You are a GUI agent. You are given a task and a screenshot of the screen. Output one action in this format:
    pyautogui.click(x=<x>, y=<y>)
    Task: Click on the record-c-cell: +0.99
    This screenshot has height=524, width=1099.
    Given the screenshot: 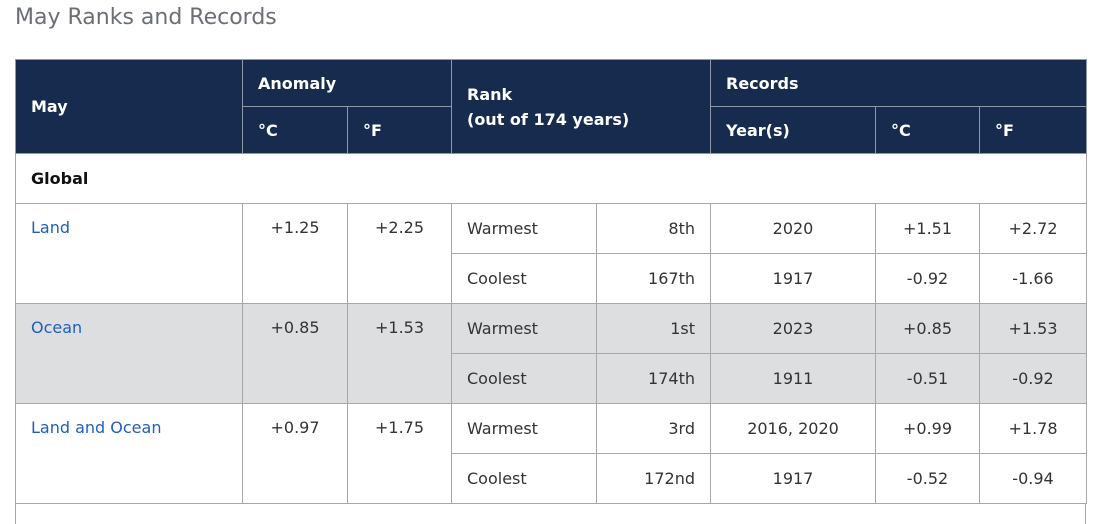 What is the action you would take?
    pyautogui.click(x=927, y=428)
    